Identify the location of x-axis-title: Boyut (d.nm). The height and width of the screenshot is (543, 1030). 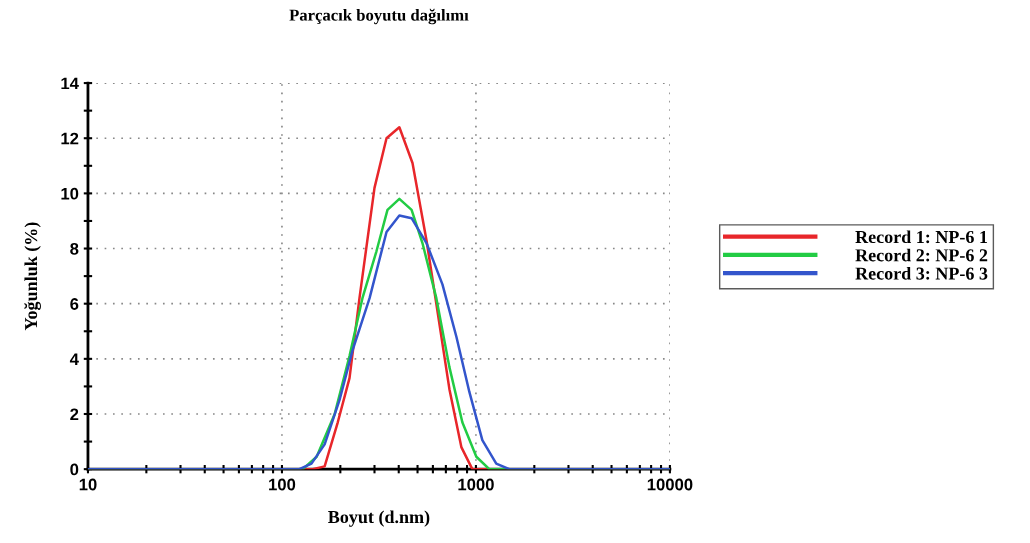
(379, 518).